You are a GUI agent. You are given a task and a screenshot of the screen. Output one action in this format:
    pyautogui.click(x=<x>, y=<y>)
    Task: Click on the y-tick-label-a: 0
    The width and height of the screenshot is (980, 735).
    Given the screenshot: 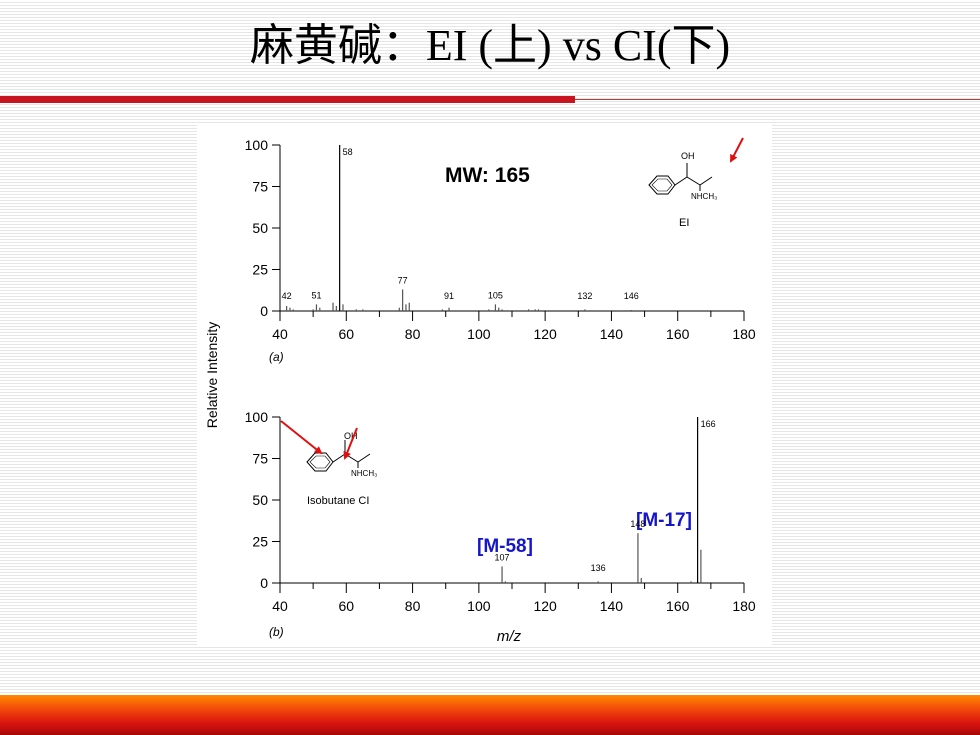 What is the action you would take?
    pyautogui.click(x=264, y=311)
    